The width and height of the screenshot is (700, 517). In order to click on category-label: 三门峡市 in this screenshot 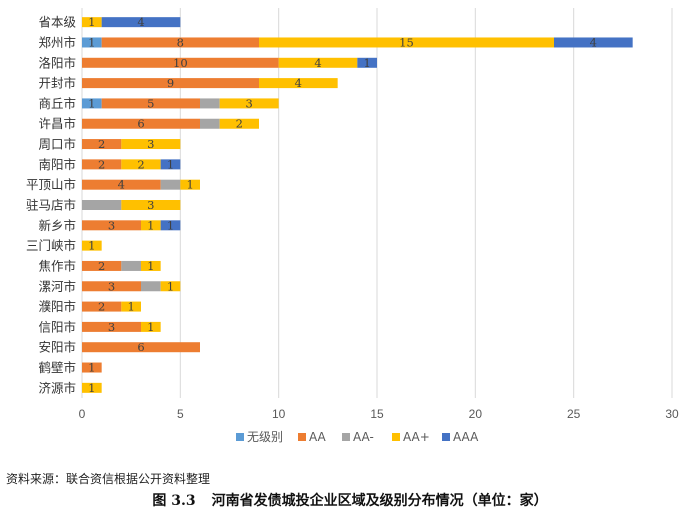, I will do `click(51, 245)`.